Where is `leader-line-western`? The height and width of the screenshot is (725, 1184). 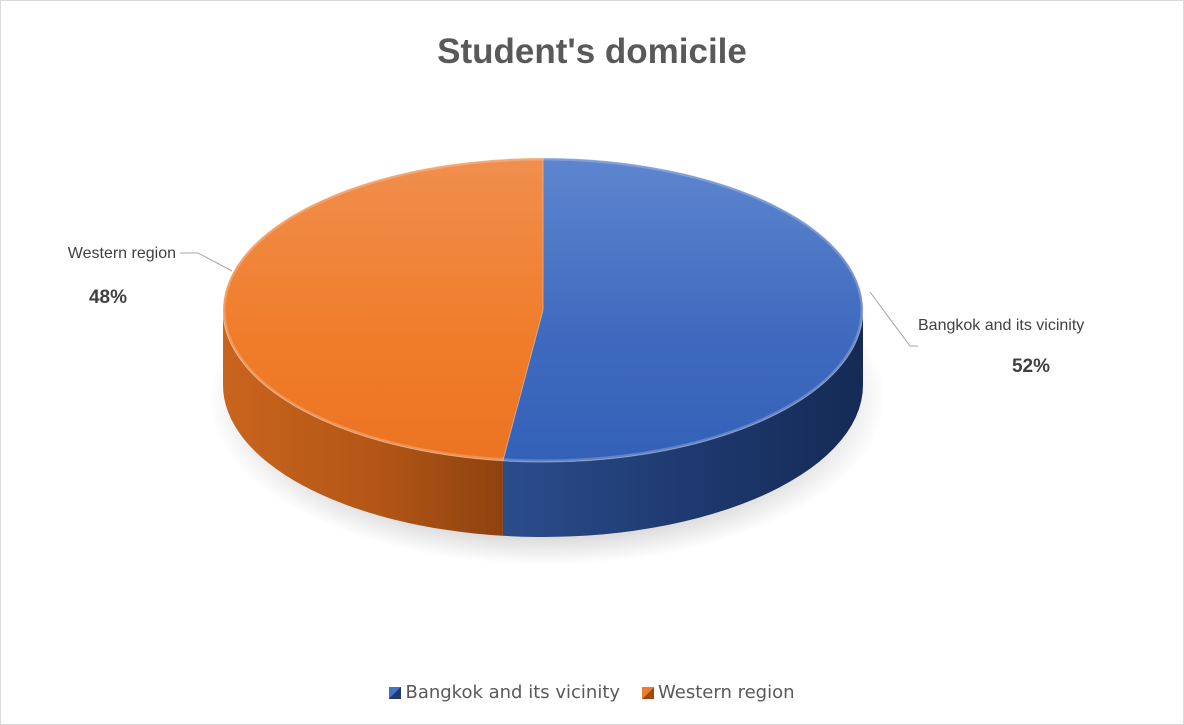
leader-line-western is located at coordinates (206, 262).